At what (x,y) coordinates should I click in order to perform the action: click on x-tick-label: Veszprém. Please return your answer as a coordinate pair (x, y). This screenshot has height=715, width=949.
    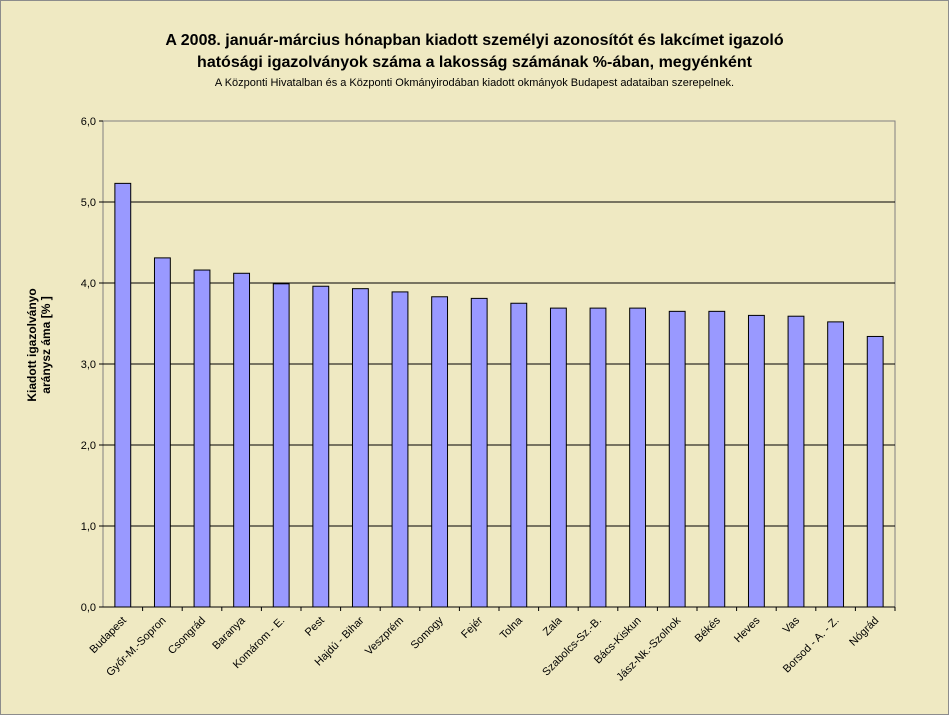
    Looking at the image, I should click on (384, 636).